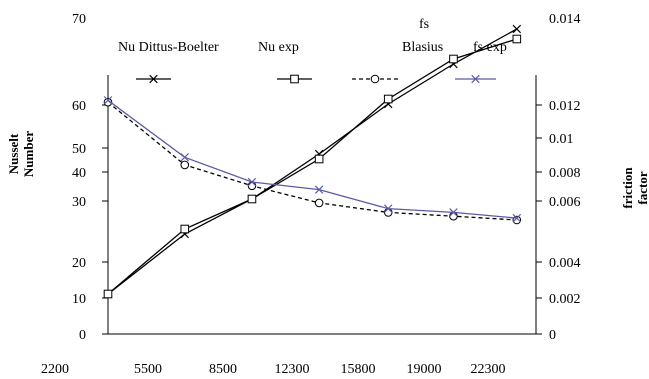 Image resolution: width=649 pixels, height=379 pixels. What do you see at coordinates (552, 335) in the screenshot?
I see `right-y-tick-label: 0` at bounding box center [552, 335].